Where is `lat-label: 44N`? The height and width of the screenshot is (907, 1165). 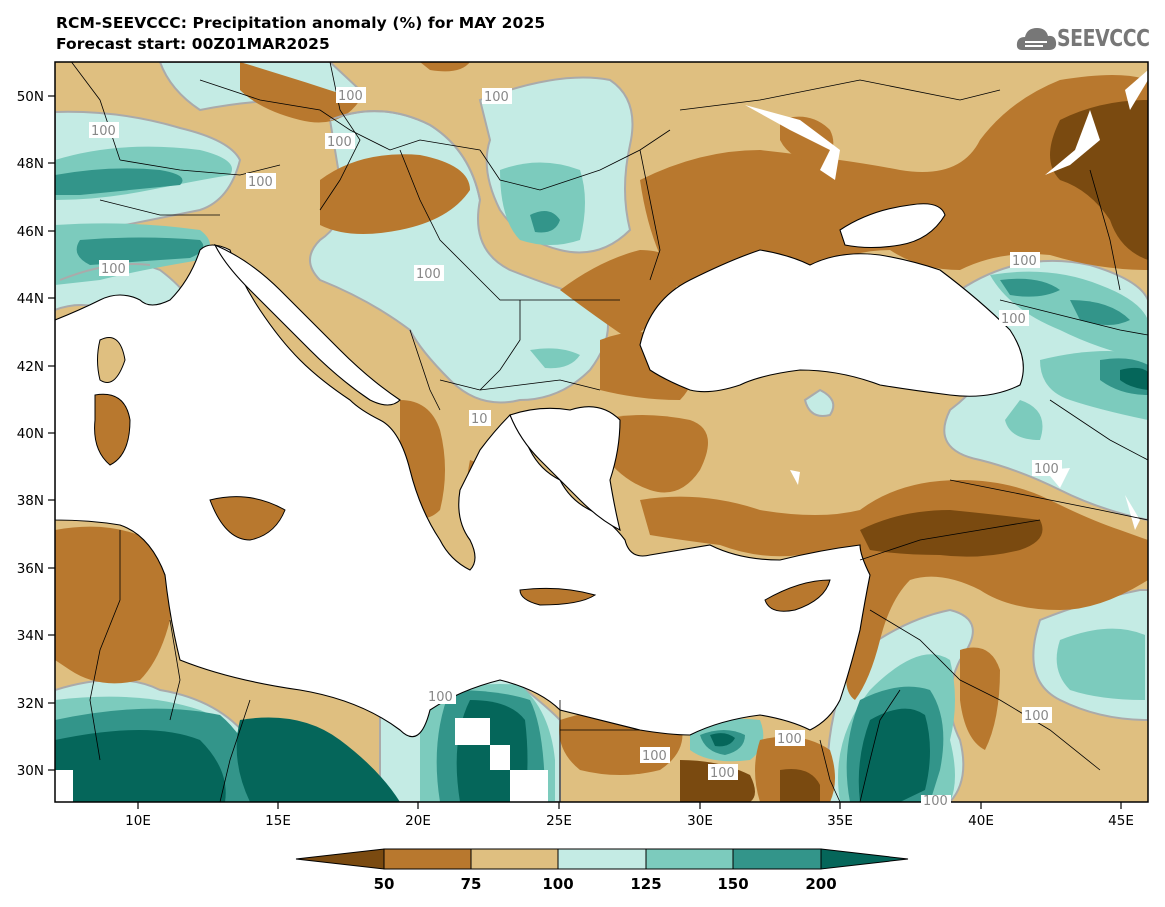
lat-label: 44N is located at coordinates (30, 299).